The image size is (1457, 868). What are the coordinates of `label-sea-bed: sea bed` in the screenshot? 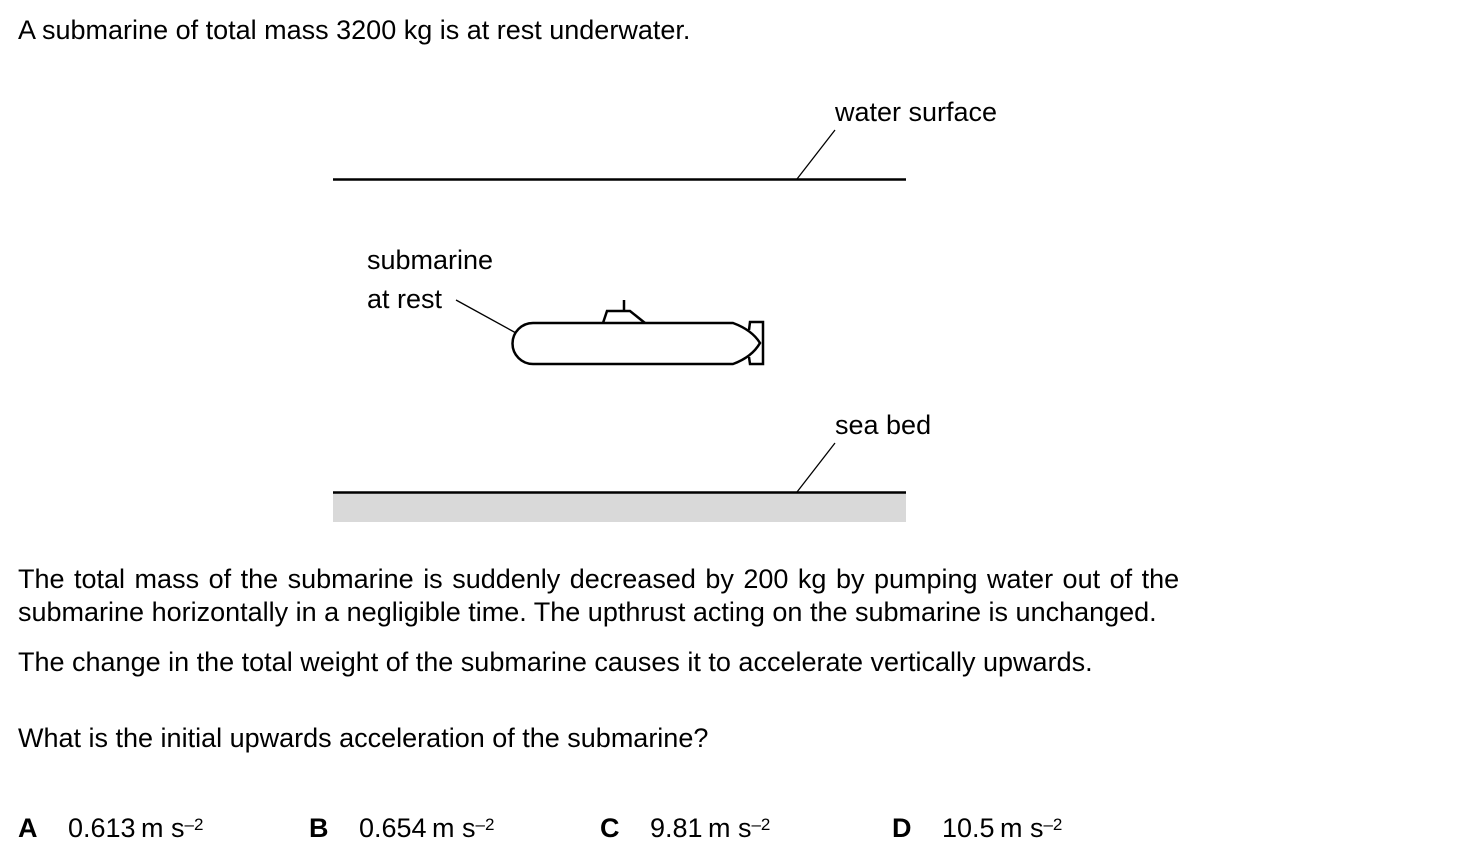 It's located at (883, 425).